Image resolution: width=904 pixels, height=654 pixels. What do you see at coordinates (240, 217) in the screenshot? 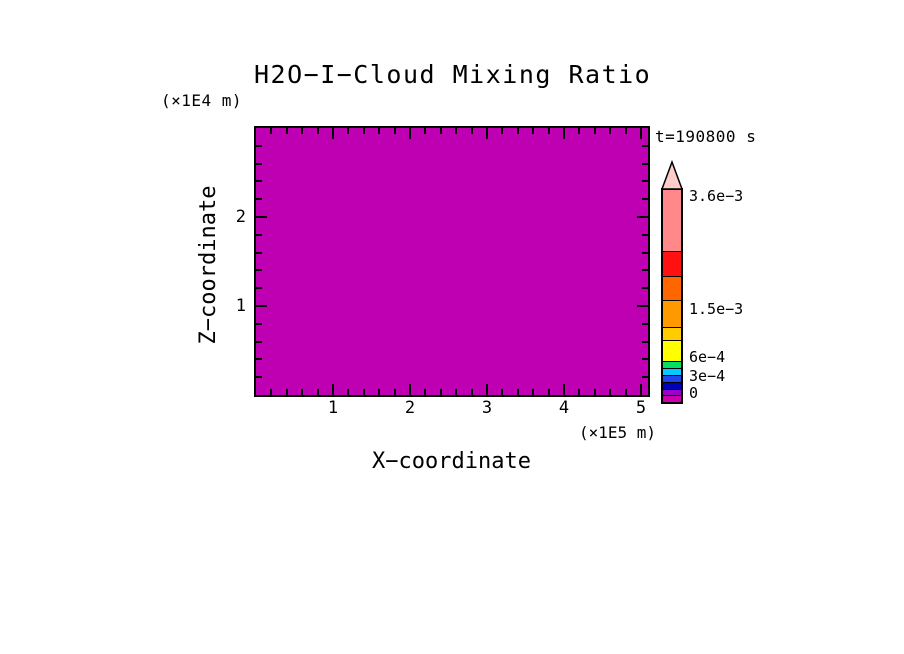
I see `y-tick-label: 2` at bounding box center [240, 217].